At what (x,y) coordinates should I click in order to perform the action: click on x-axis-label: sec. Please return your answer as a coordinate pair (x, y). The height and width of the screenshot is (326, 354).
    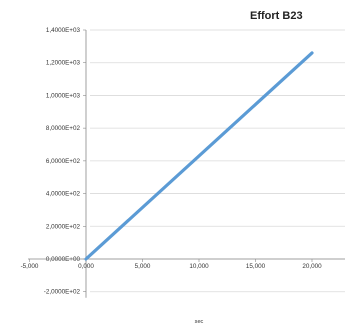
    Looking at the image, I should click on (199, 322).